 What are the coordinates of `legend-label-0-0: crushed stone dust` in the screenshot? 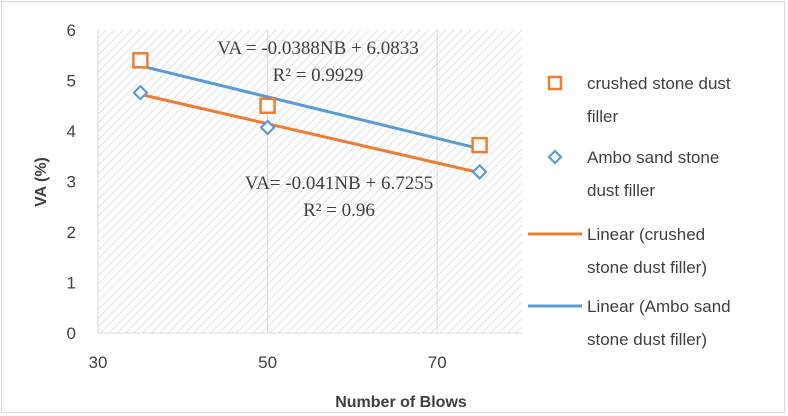 It's located at (659, 83).